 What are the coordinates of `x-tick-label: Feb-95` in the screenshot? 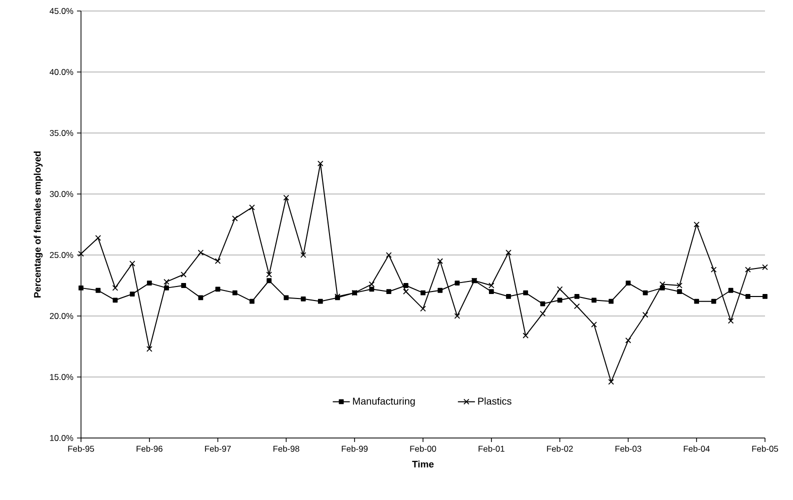 It's located at (81, 449).